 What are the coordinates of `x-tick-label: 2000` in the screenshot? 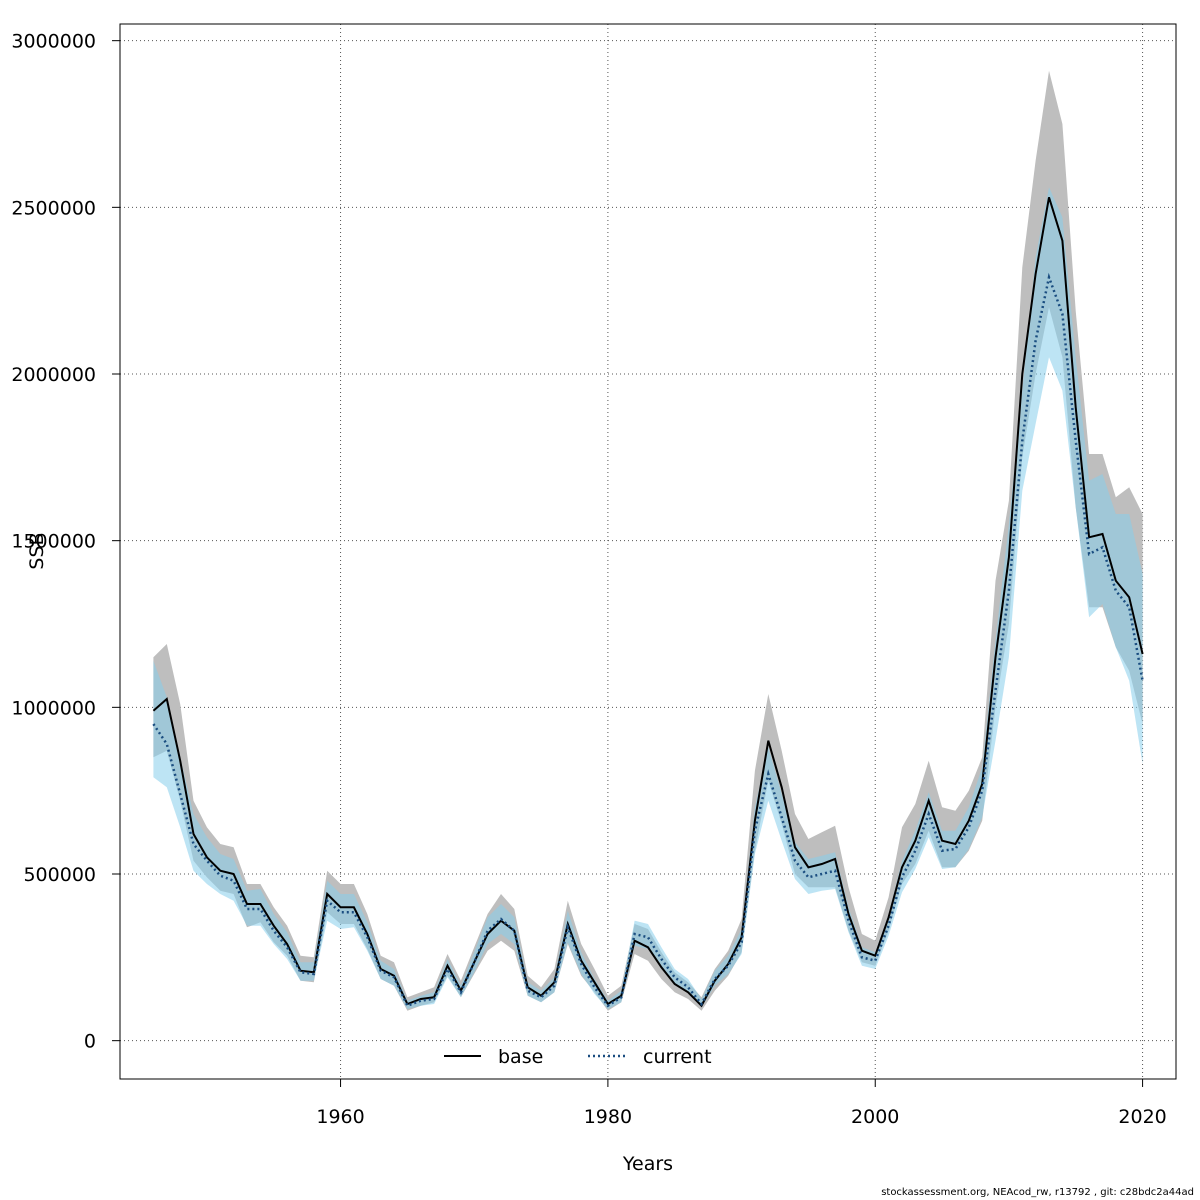 It's located at (875, 1117).